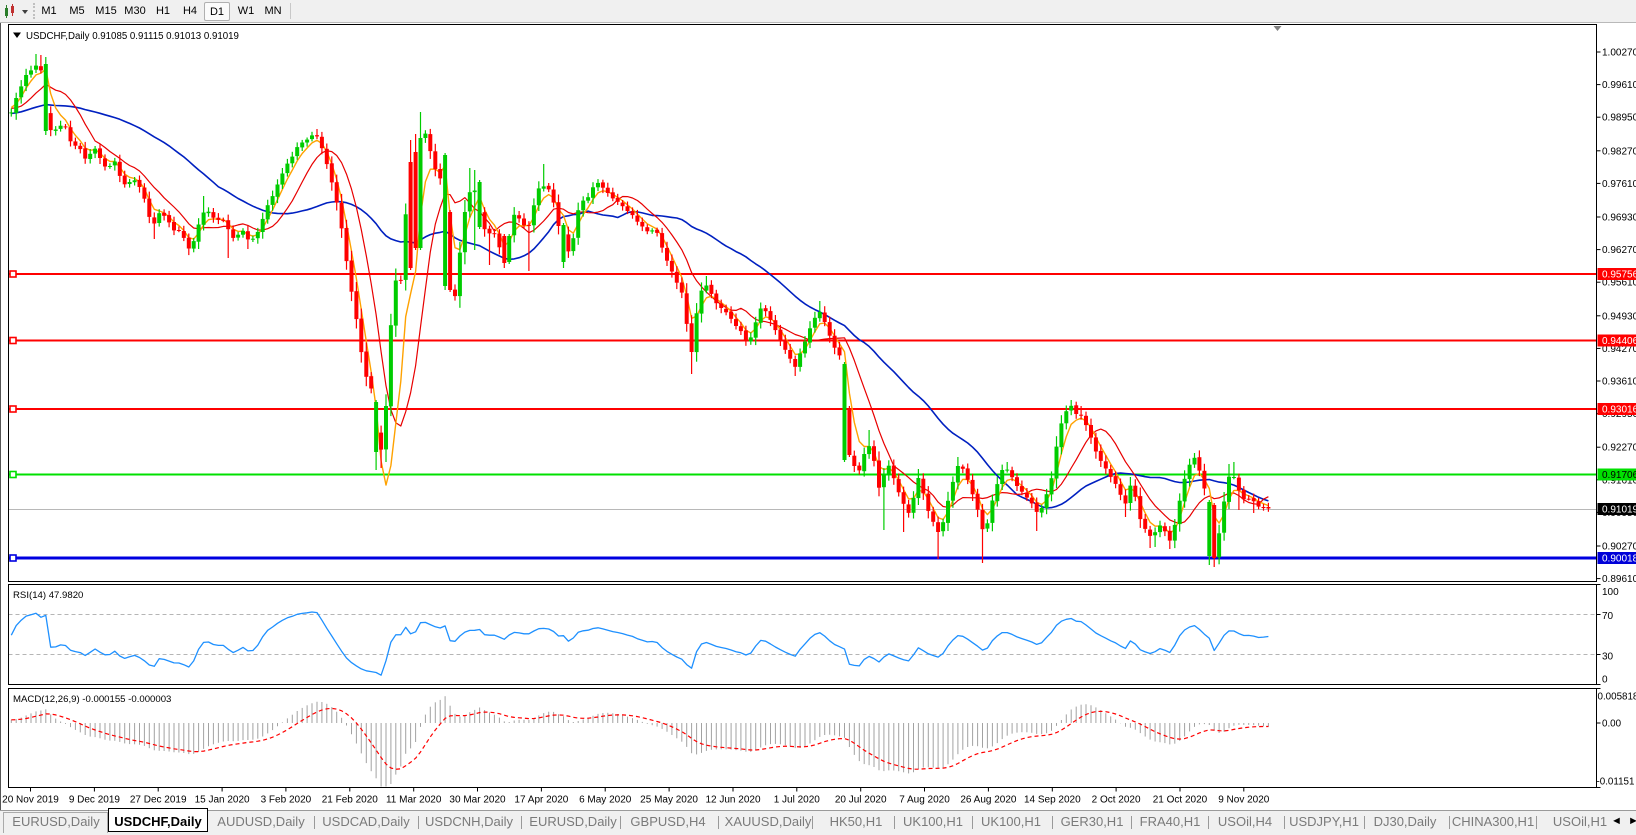 This screenshot has height=835, width=1636. I want to click on svg-text: 2 Oct 2020, so click(1116, 800).